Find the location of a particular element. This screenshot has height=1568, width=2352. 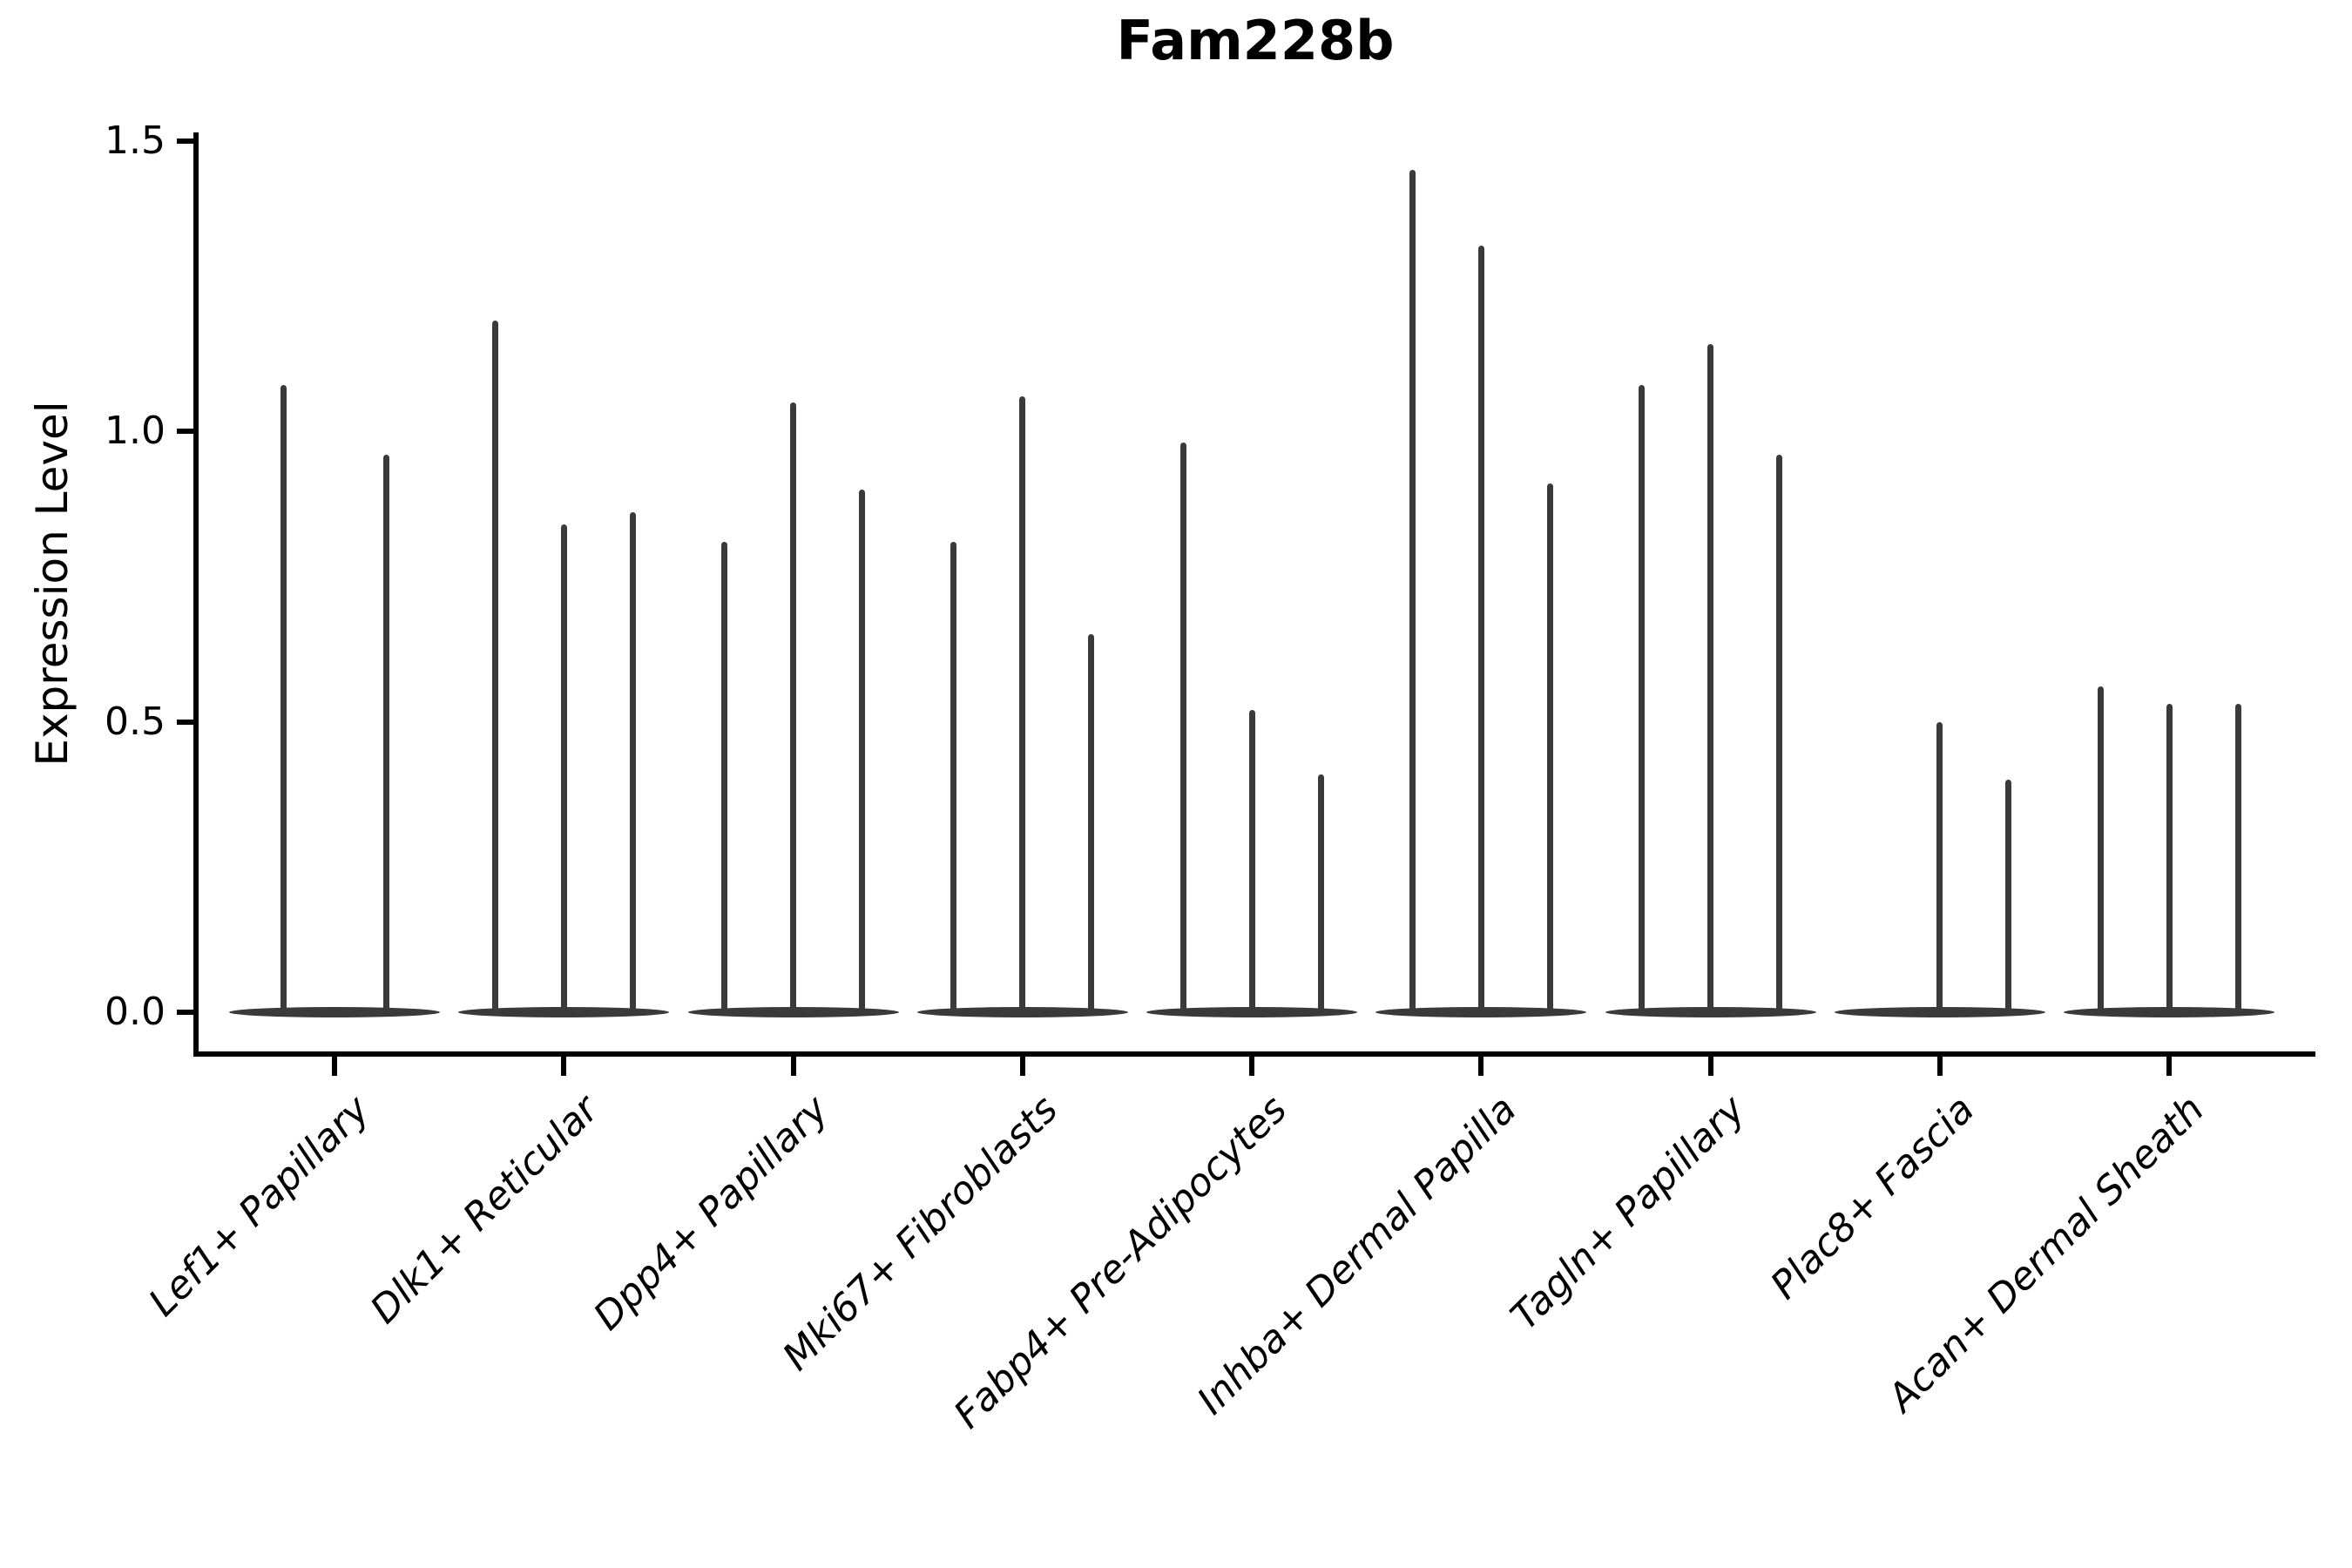

x-tick-label: Dpp4+ Papillary is located at coordinates (711, 1213).